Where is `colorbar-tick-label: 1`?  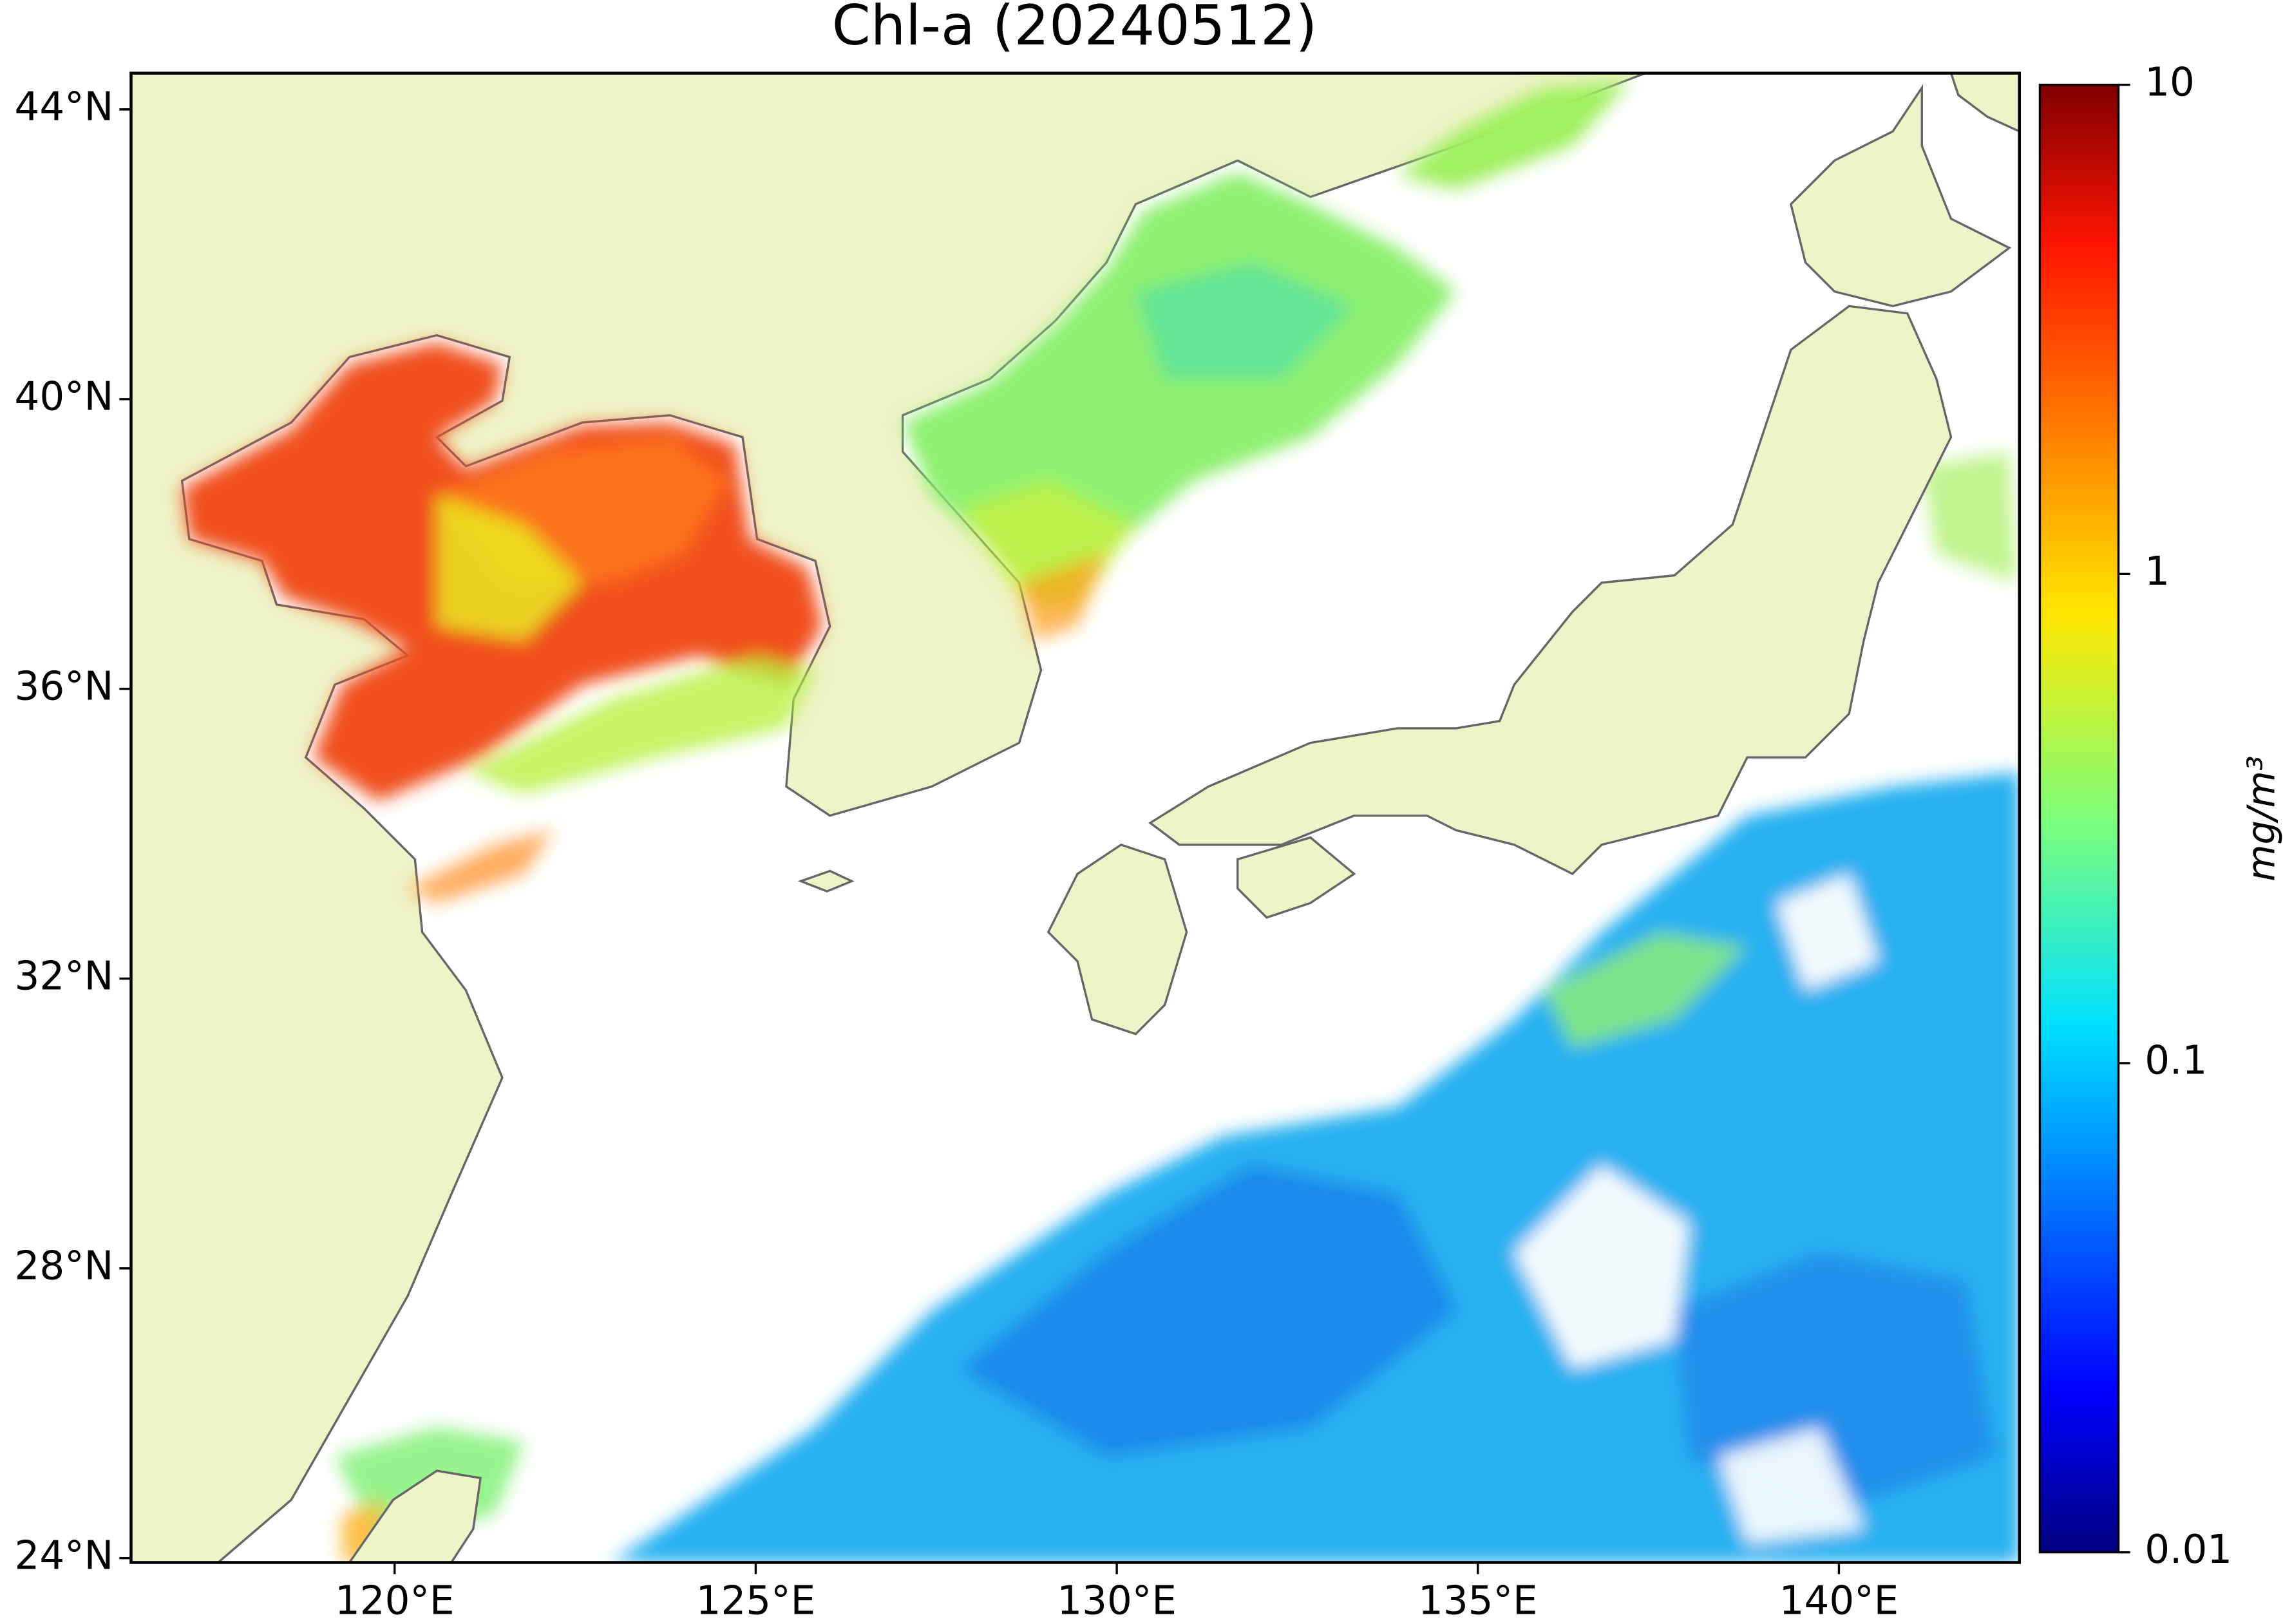 colorbar-tick-label: 1 is located at coordinates (2157, 571).